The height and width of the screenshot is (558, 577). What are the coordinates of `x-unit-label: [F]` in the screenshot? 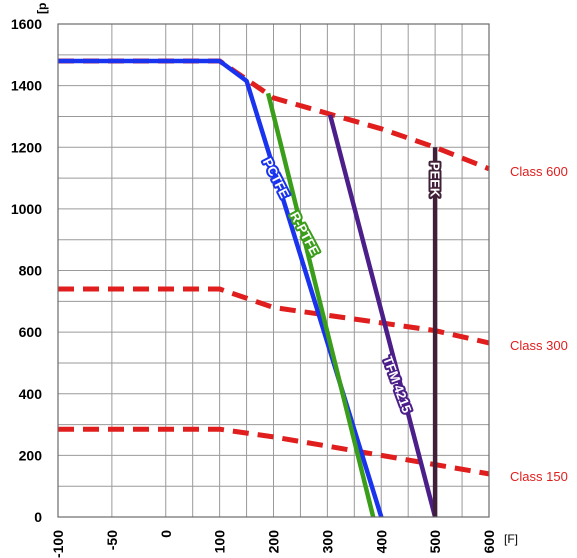 It's located at (511, 539).